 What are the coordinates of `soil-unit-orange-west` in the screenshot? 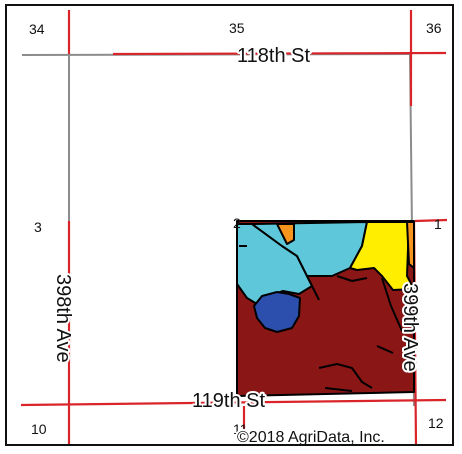 It's located at (285, 234).